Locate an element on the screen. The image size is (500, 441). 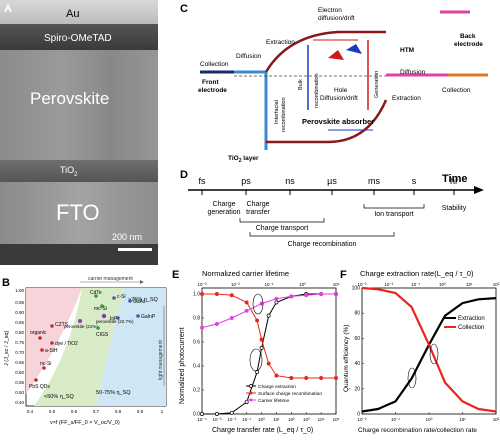
chart-e-ylabel: Normalized photocurrent is located at coordinates (182, 365).